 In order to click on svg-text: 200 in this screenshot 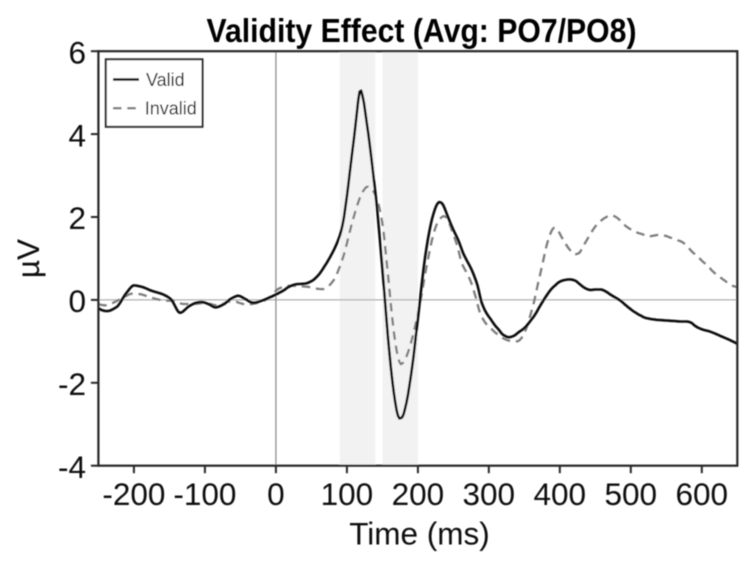, I will do `click(418, 494)`.